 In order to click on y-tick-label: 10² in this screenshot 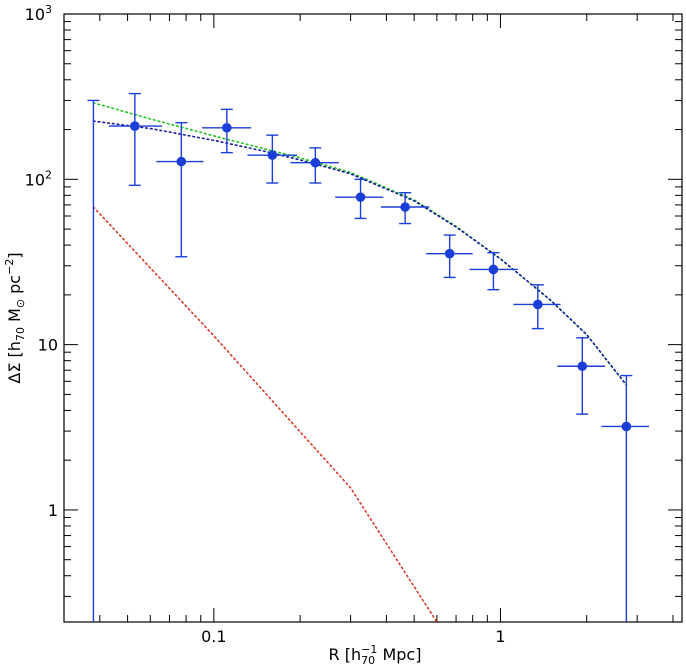, I will do `click(38, 178)`.